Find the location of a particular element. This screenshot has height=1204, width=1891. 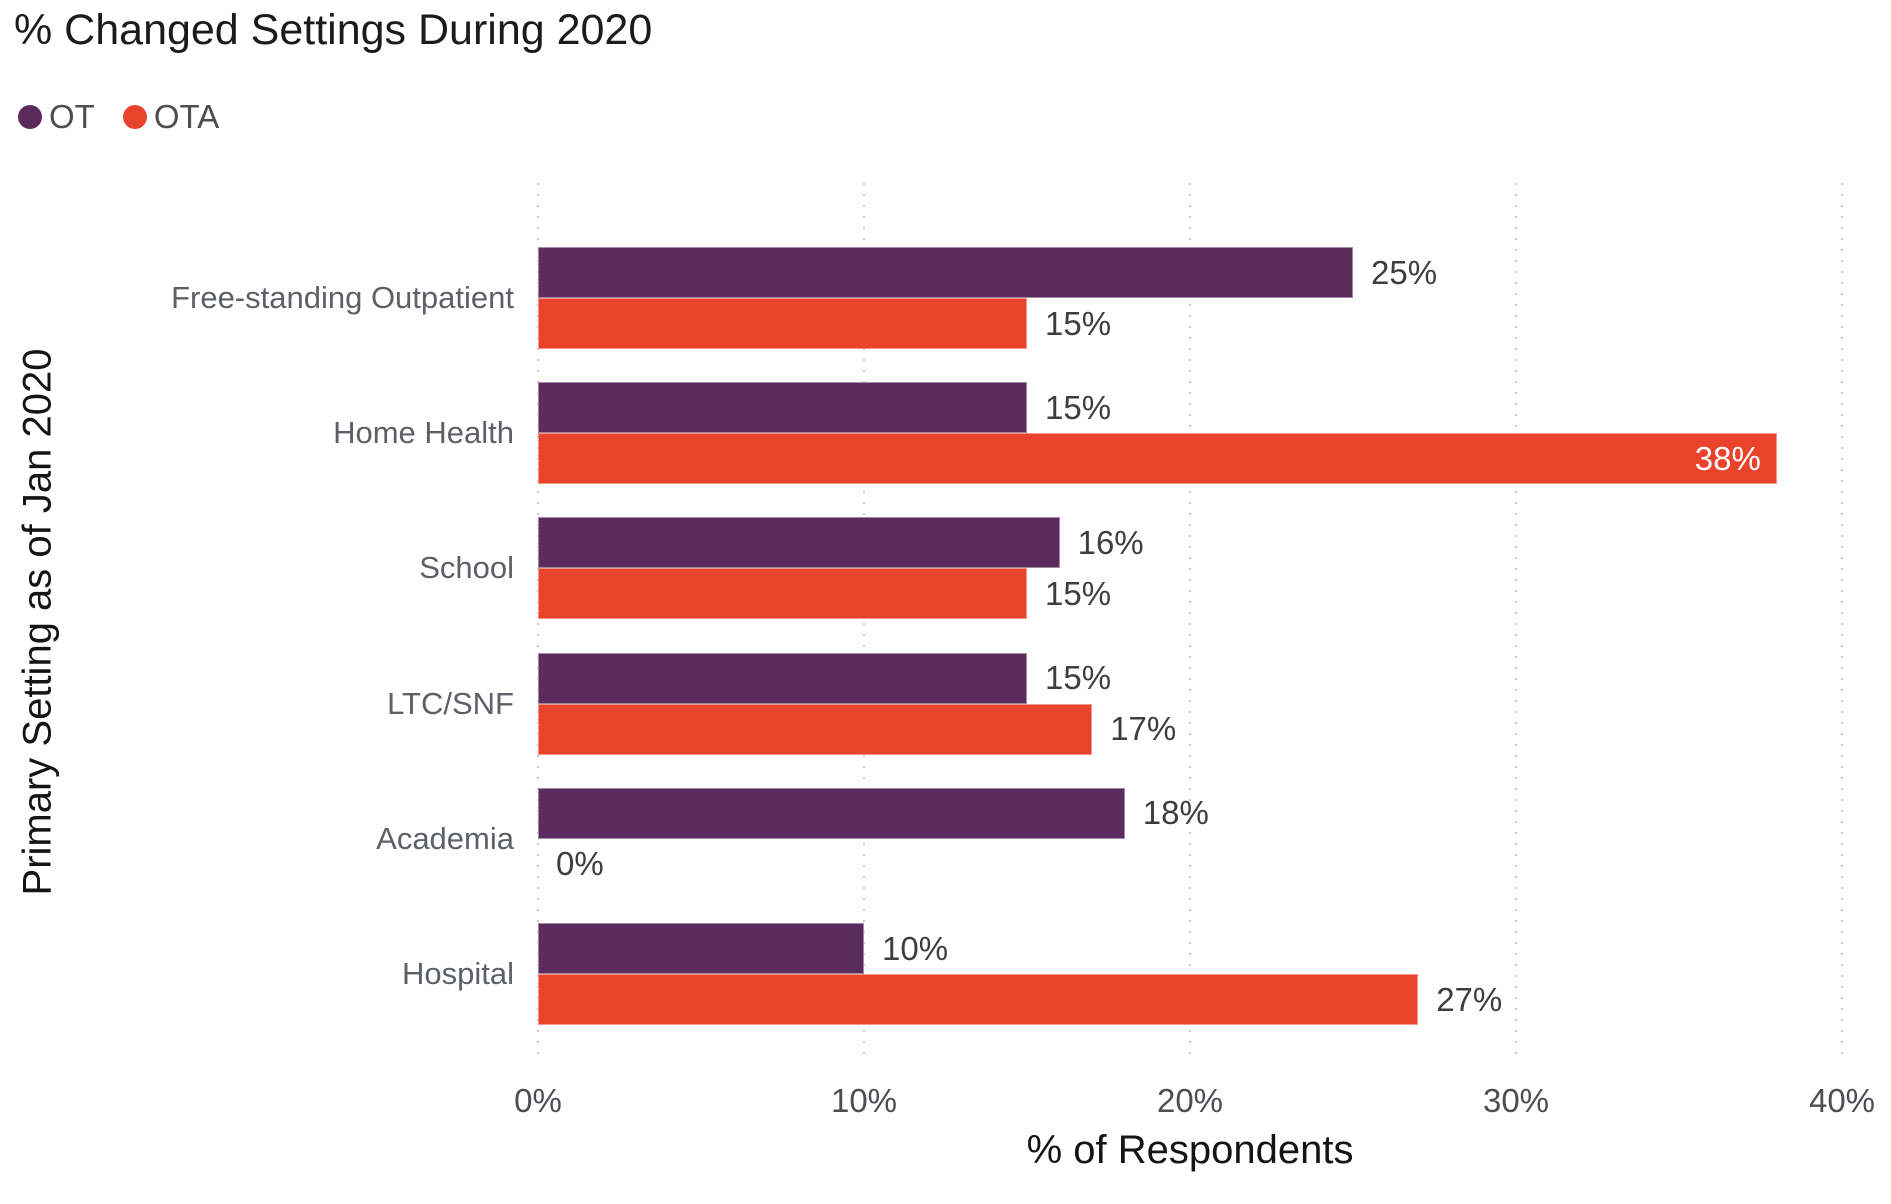

bar-ota-free-standing-outpatient is located at coordinates (782, 323).